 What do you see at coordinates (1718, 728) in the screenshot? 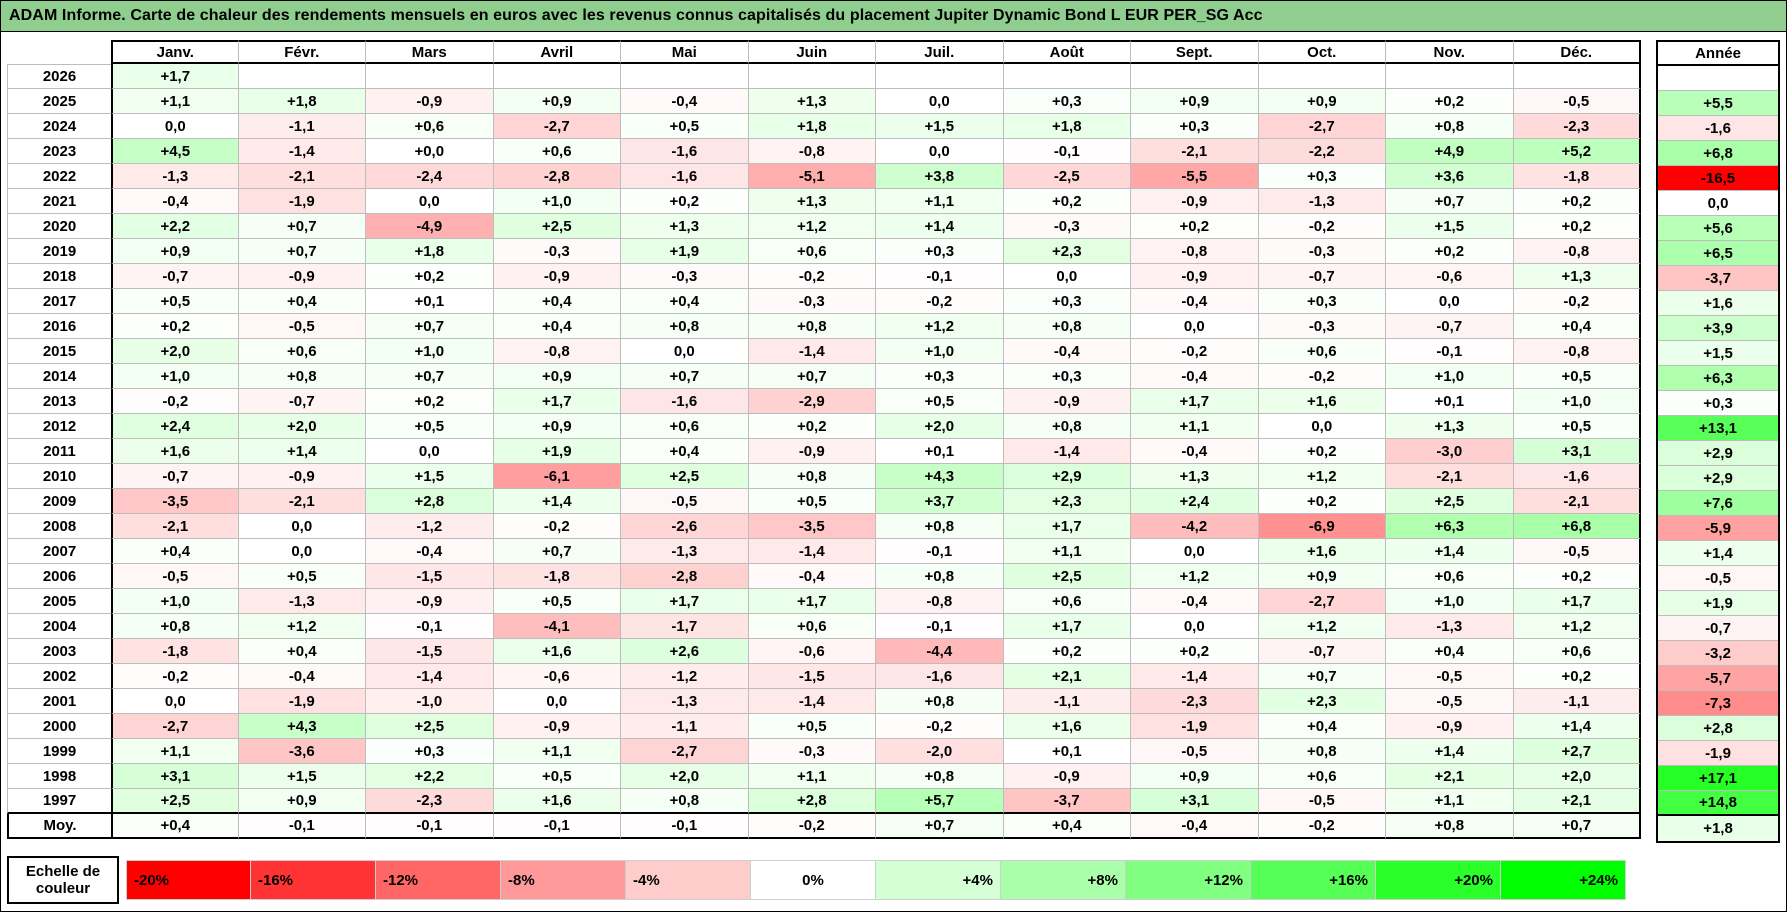
I see `annual-return-cell: +2,8` at bounding box center [1718, 728].